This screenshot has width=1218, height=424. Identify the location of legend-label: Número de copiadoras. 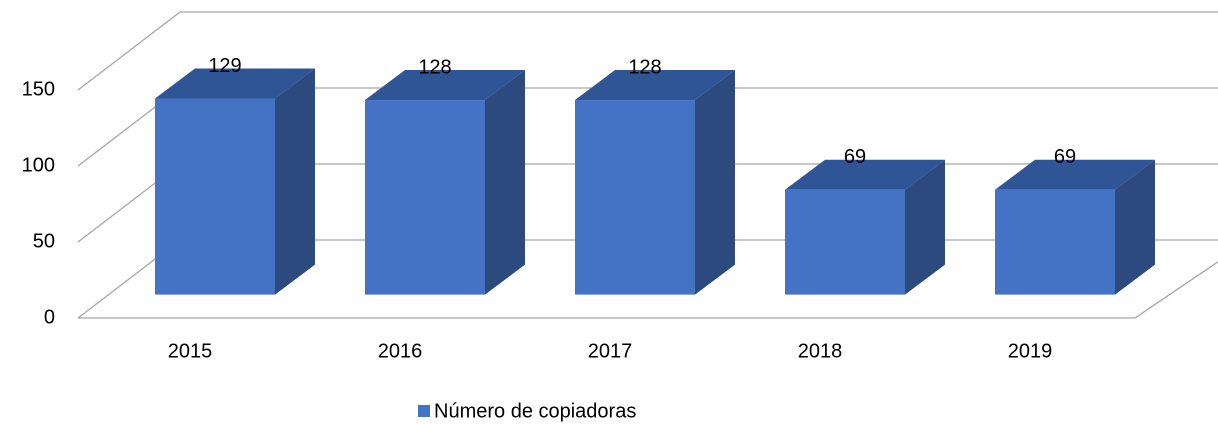
(535, 411).